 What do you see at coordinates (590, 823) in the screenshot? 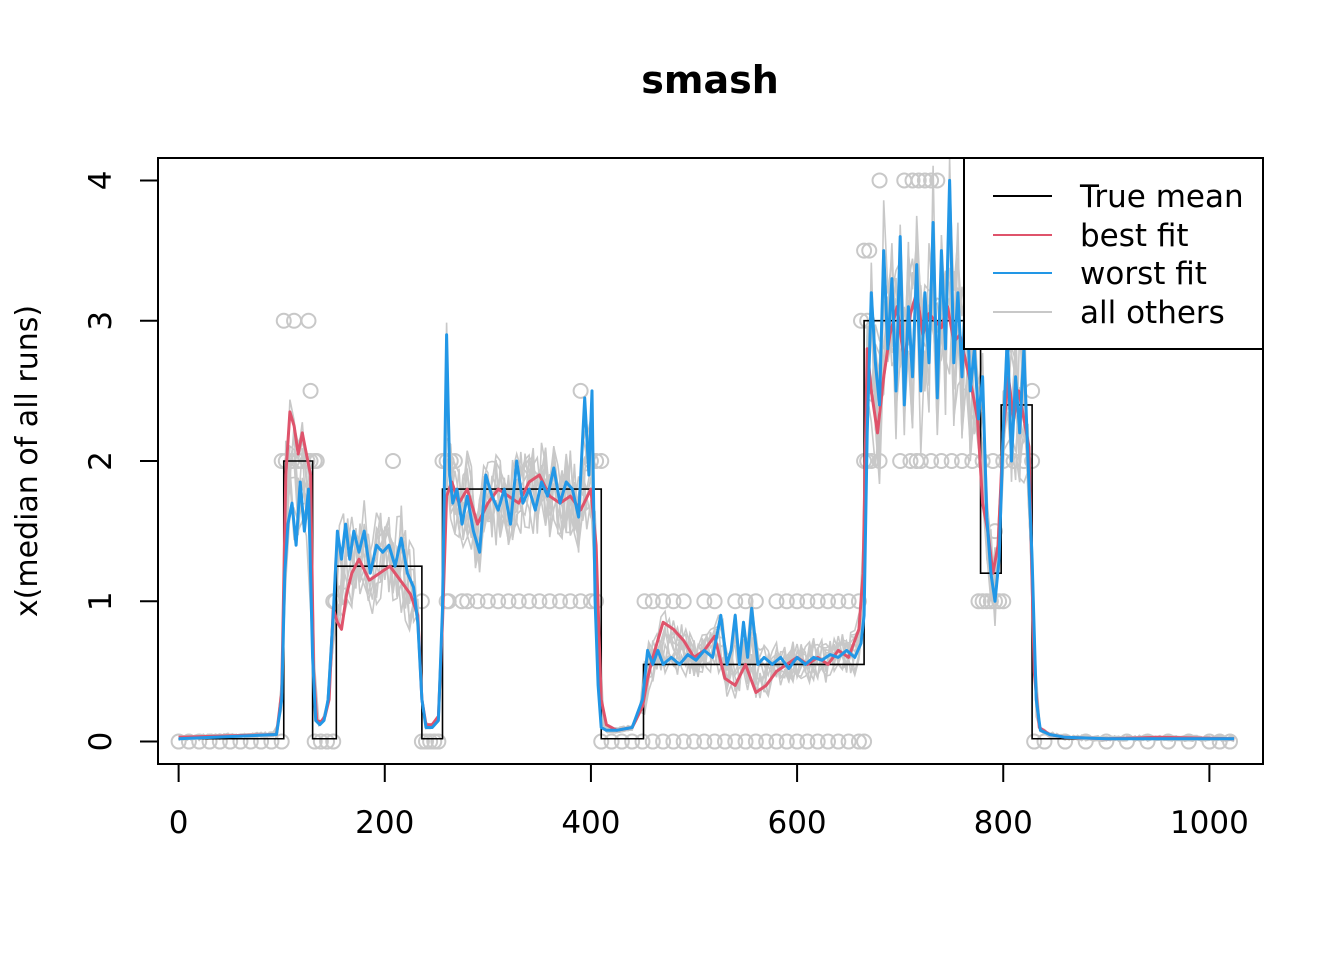
I see `x-tick-label: 400` at bounding box center [590, 823].